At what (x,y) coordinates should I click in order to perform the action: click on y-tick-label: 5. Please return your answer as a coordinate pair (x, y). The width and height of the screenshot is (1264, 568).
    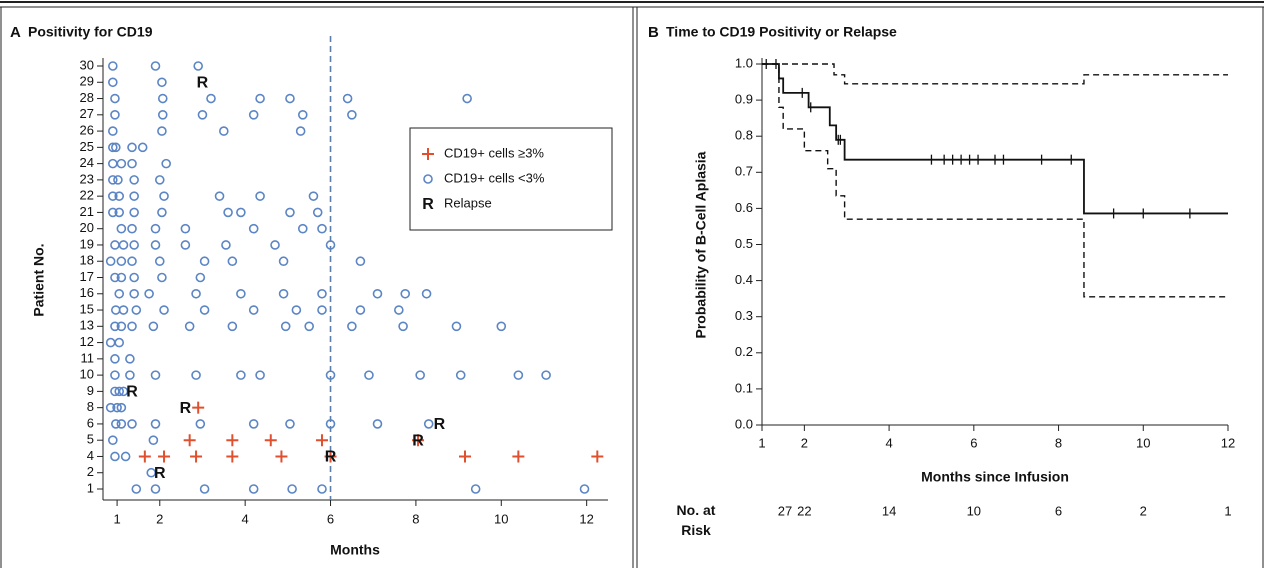
    Looking at the image, I should click on (90, 439).